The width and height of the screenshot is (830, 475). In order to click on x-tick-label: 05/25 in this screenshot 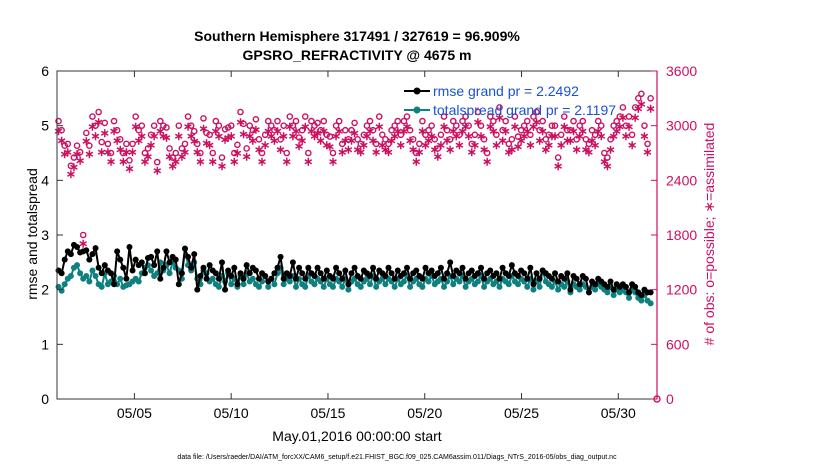, I will do `click(521, 413)`.